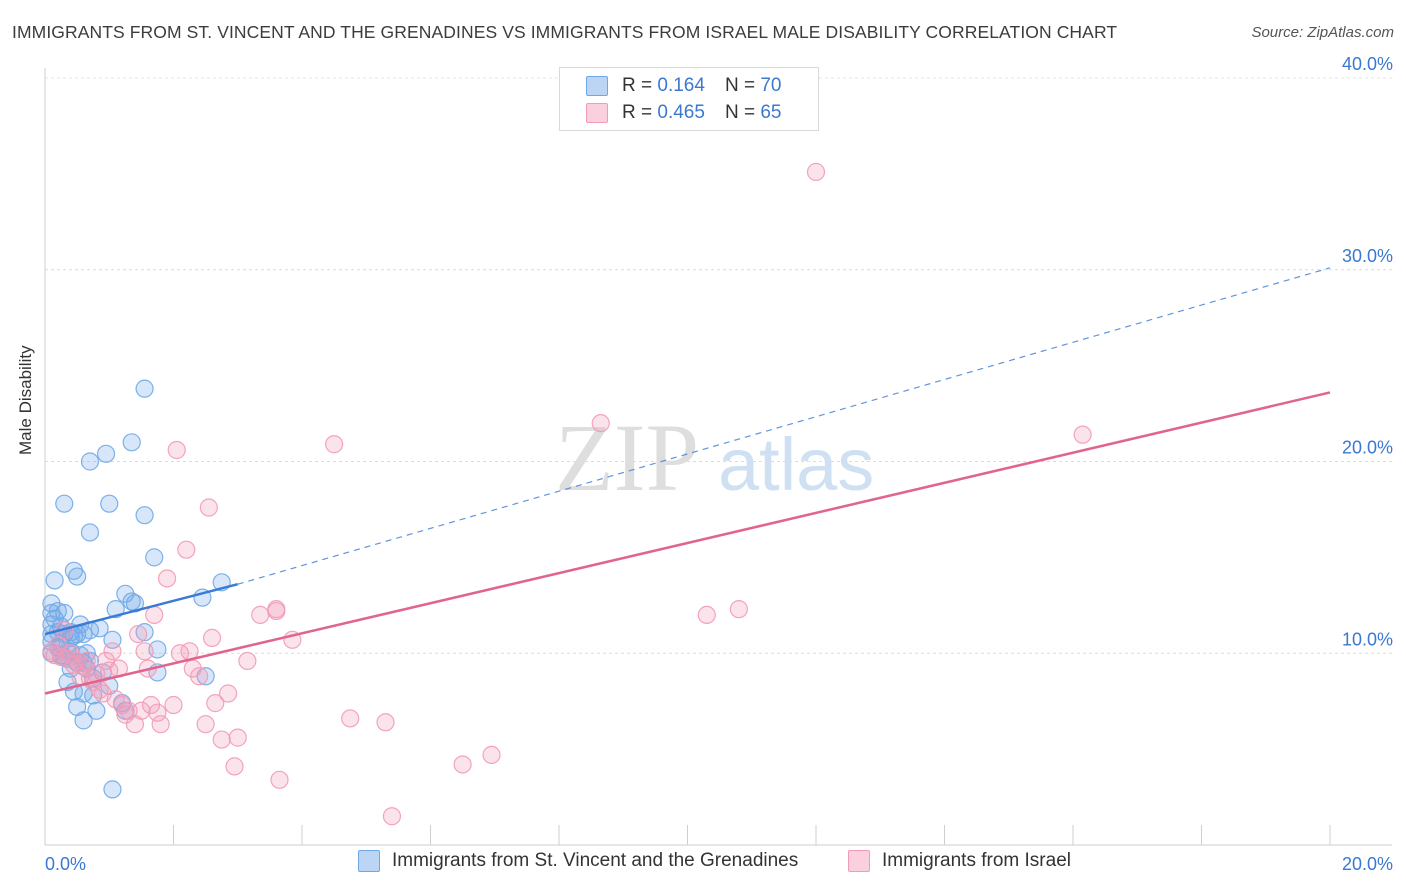  Describe the element at coordinates (1367, 64) in the screenshot. I see `y-tick-label: 40.0%` at that location.